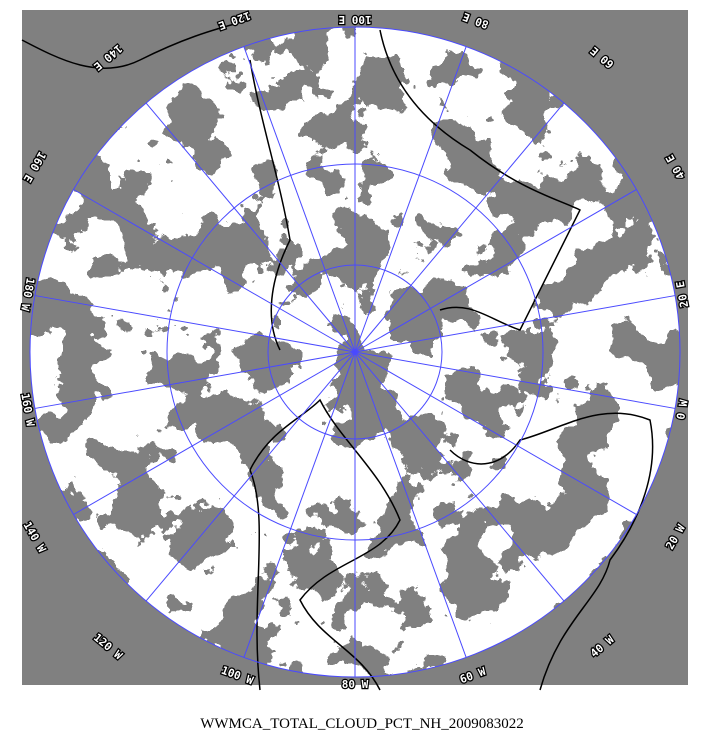  I want to click on caption: WWMCA_TOTAL_CLOUD_PCT_NH_2009083022, so click(362, 724).